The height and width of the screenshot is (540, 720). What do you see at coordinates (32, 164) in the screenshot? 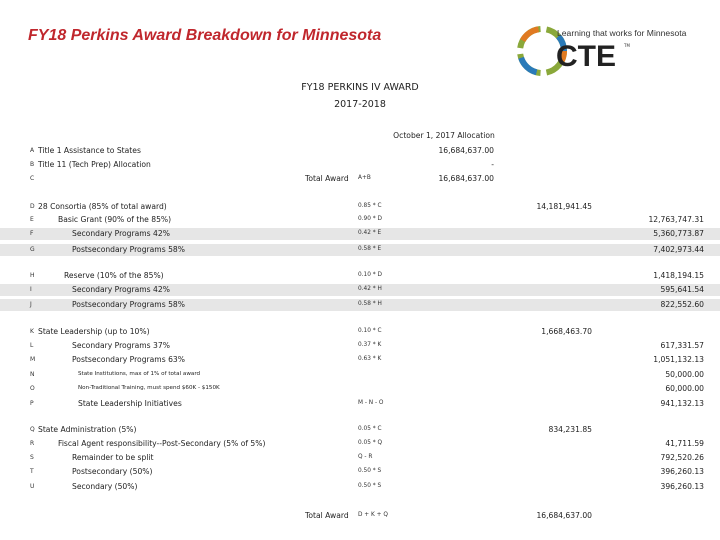
I see `row-letter: B` at bounding box center [32, 164].